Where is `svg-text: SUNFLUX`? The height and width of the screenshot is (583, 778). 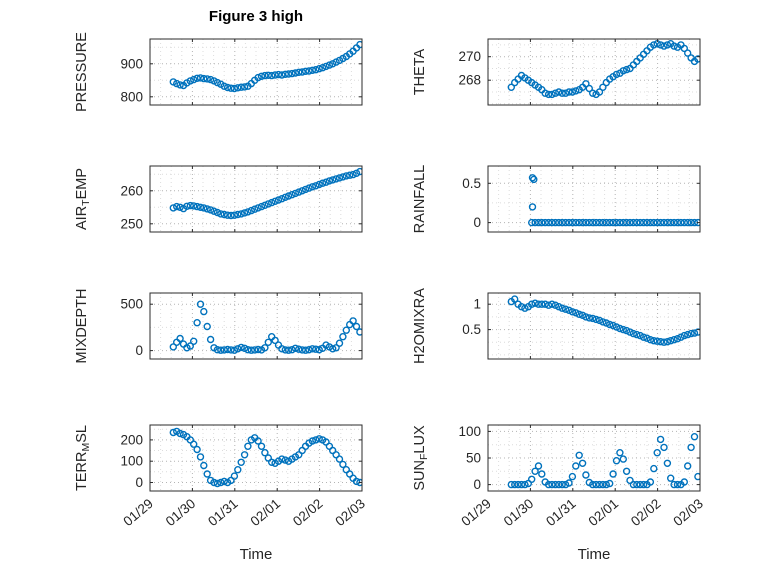 svg-text: SUNFLUX is located at coordinates (421, 458).